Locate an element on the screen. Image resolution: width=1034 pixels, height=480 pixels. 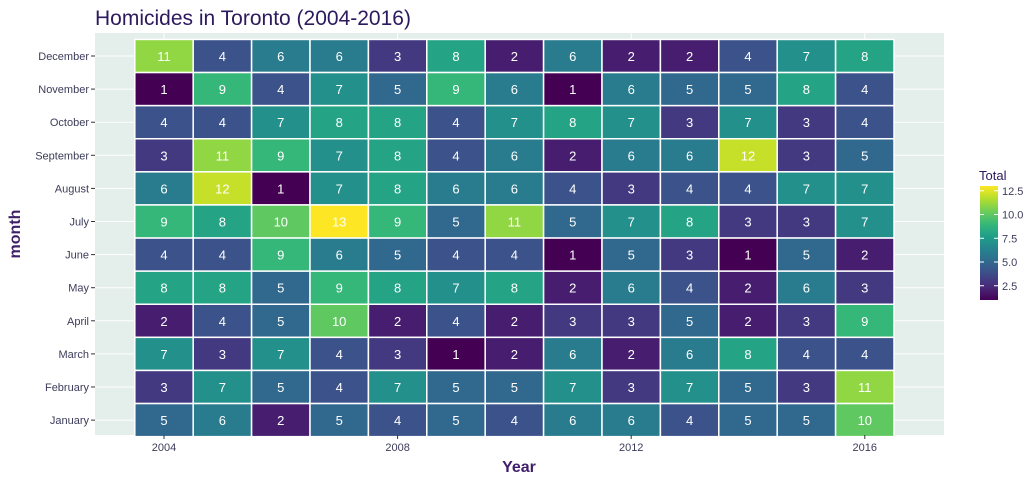
x-tick-label: 2004 is located at coordinates (164, 448).